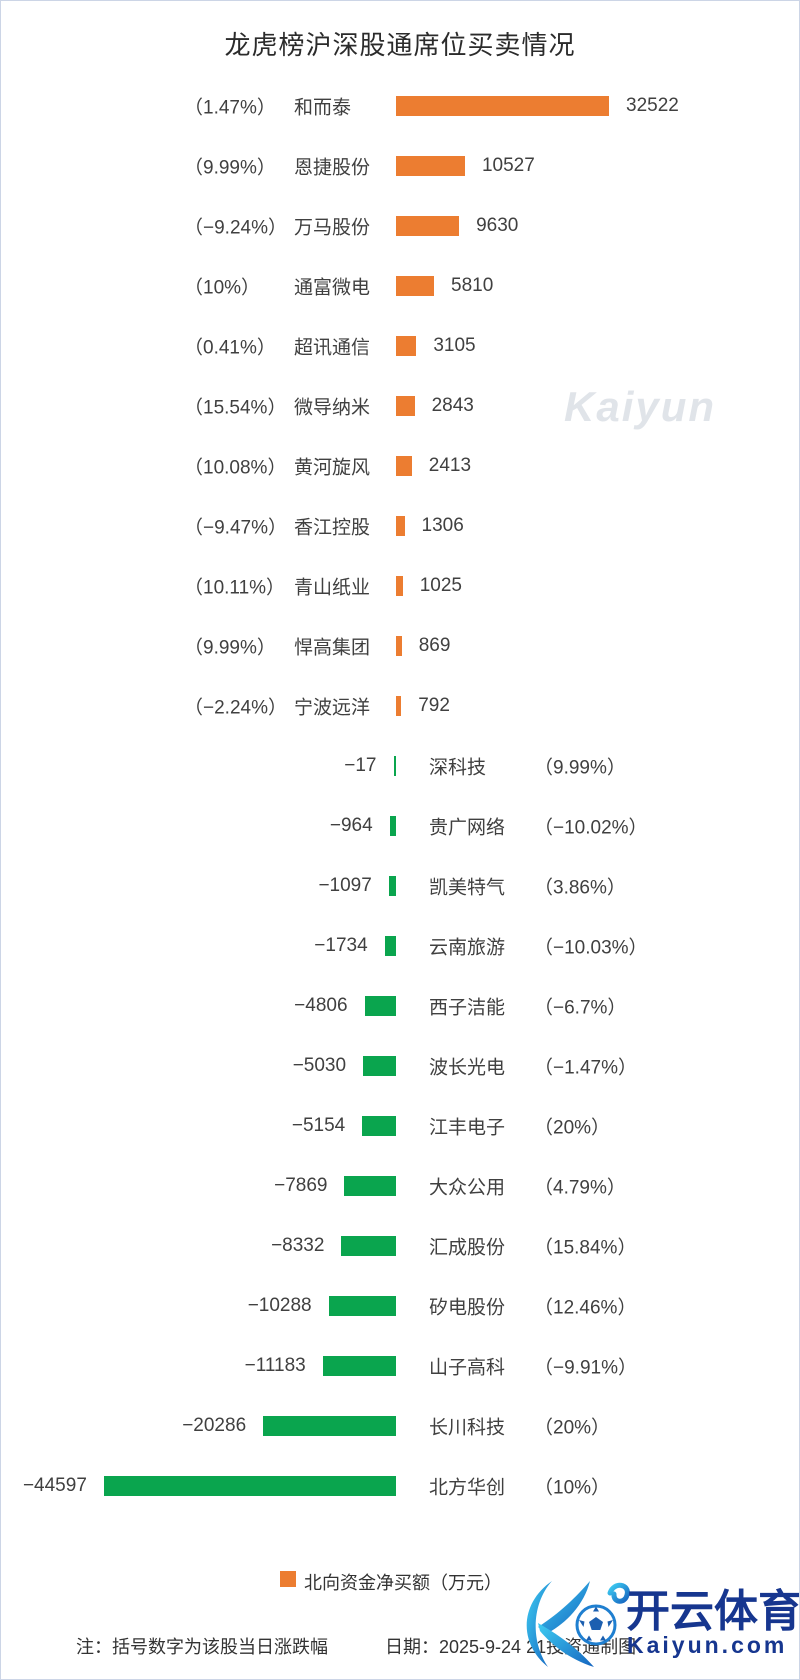  I want to click on row-stock-name: 超讯通信, so click(332, 348).